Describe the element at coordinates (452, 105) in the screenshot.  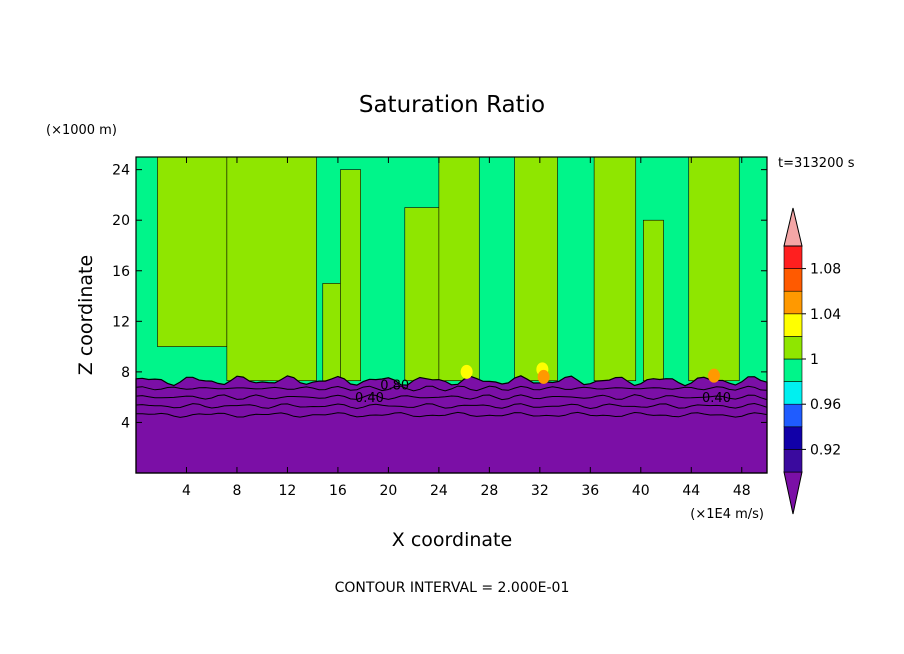
I see `chart-title: Saturation Ratio` at that location.